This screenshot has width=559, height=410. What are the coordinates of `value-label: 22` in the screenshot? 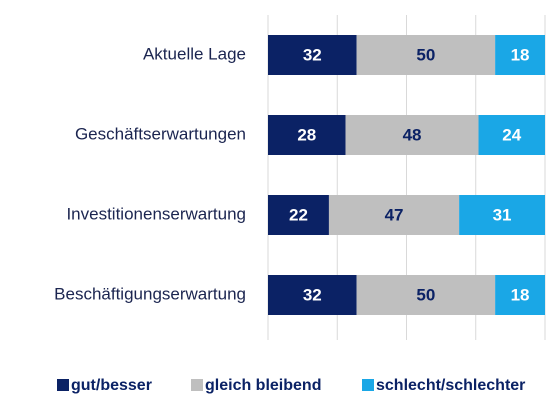 It's located at (298, 214).